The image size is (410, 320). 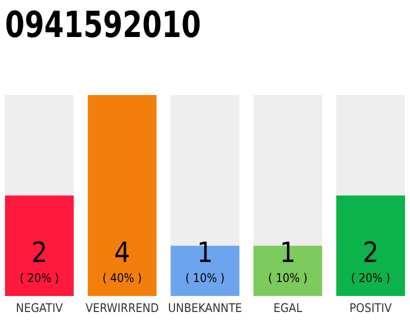 I want to click on x-tick-label: VERWIRREND, so click(x=122, y=308).